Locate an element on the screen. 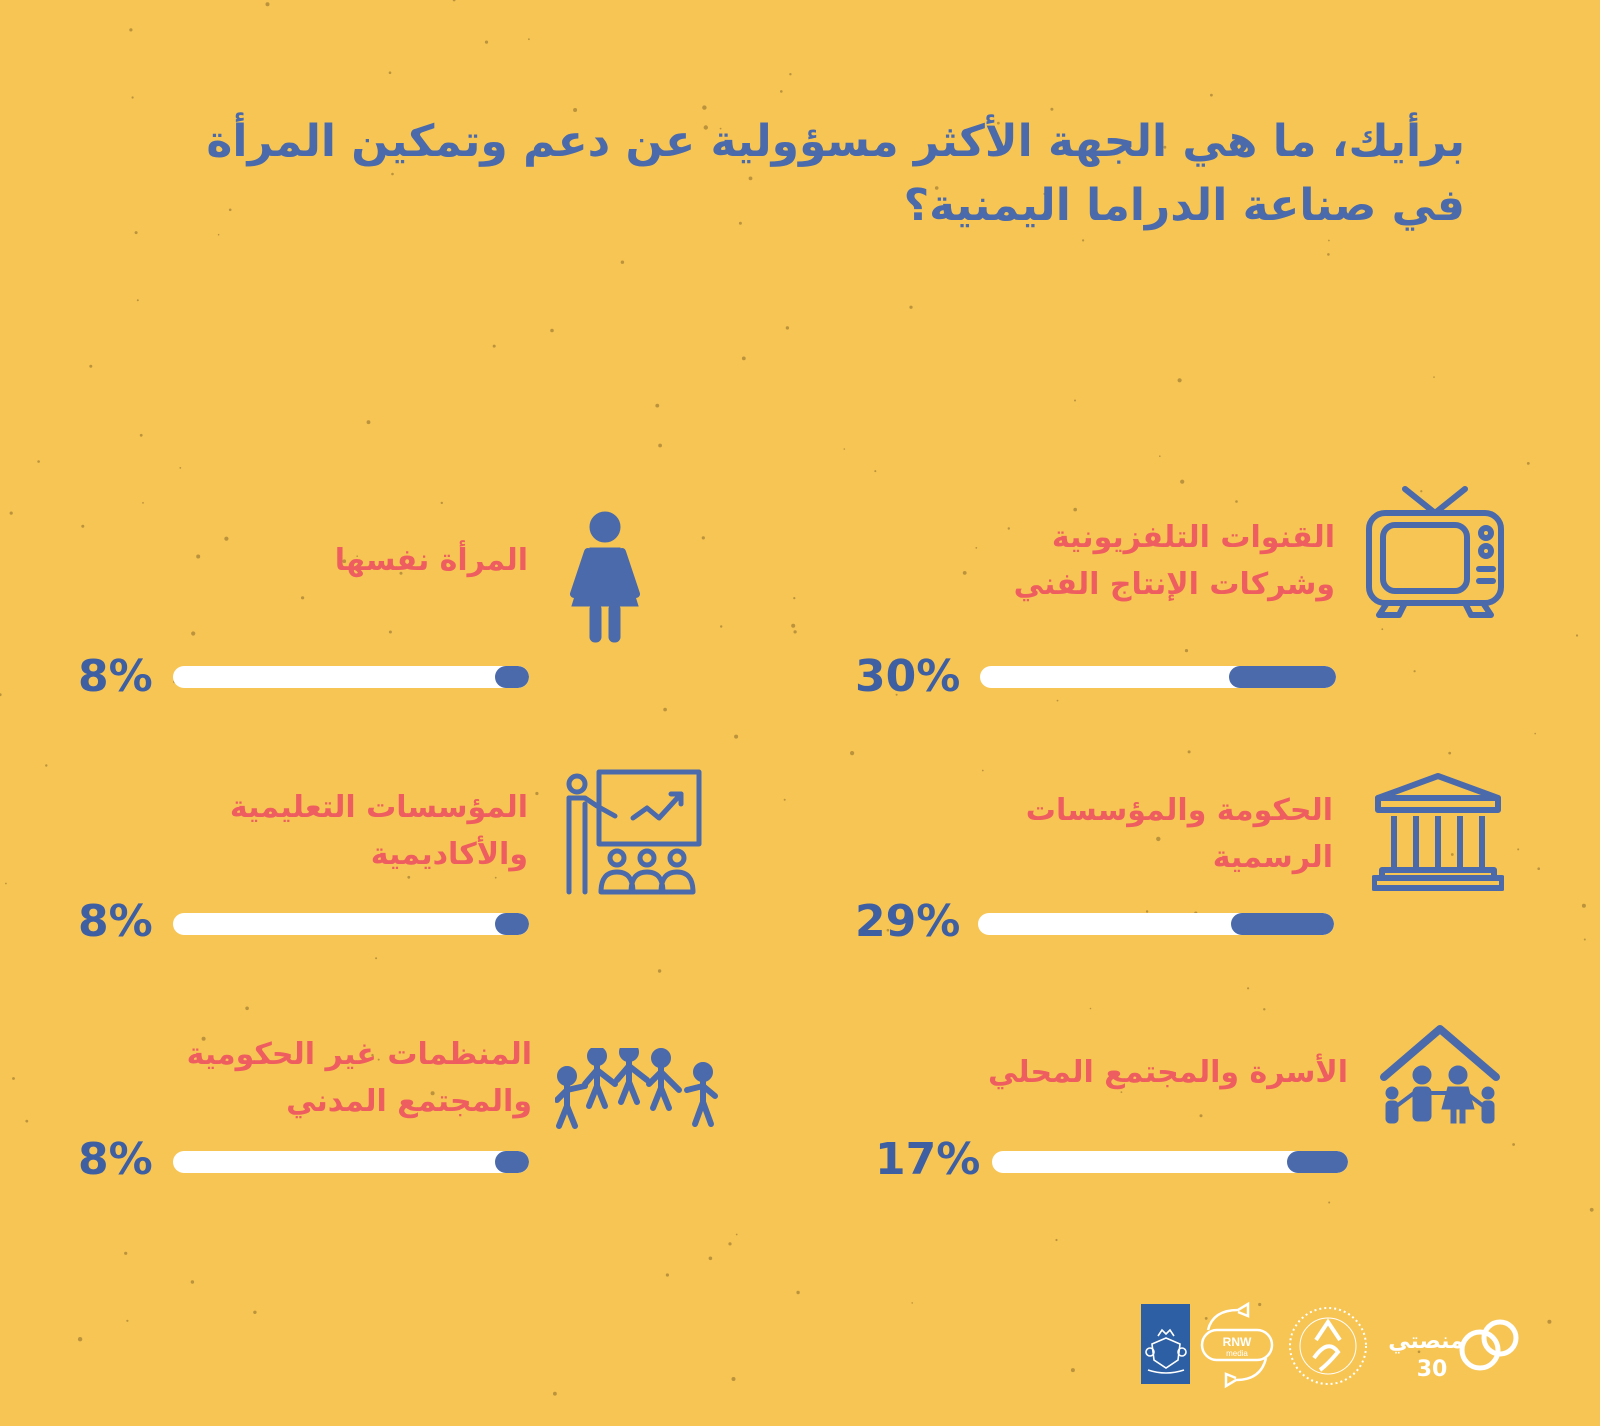 This screenshot has height=1426, width=1600. bar-track-government is located at coordinates (1156, 924).